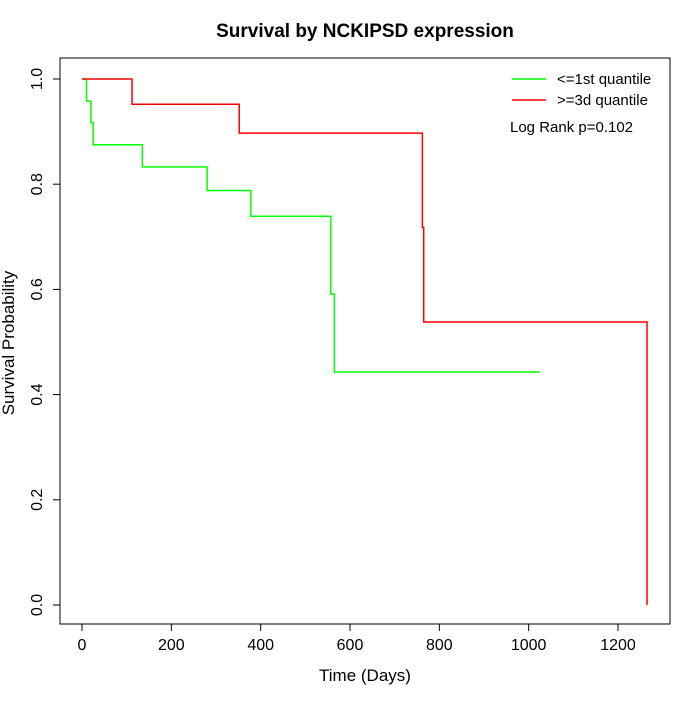 This screenshot has height=705, width=700. Describe the element at coordinates (618, 645) in the screenshot. I see `x-tick-label: 1200` at that location.